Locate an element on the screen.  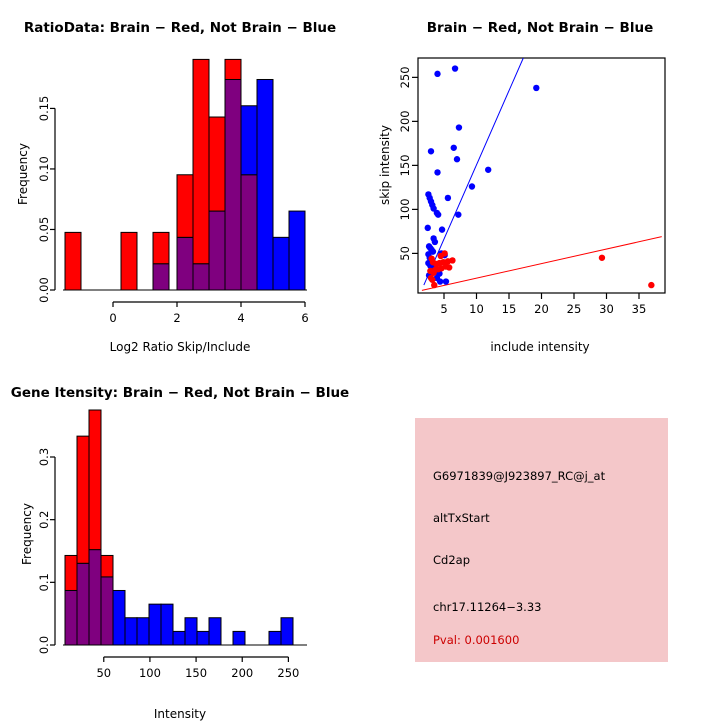
y-tick-label: 50 is located at coordinates (405, 253).